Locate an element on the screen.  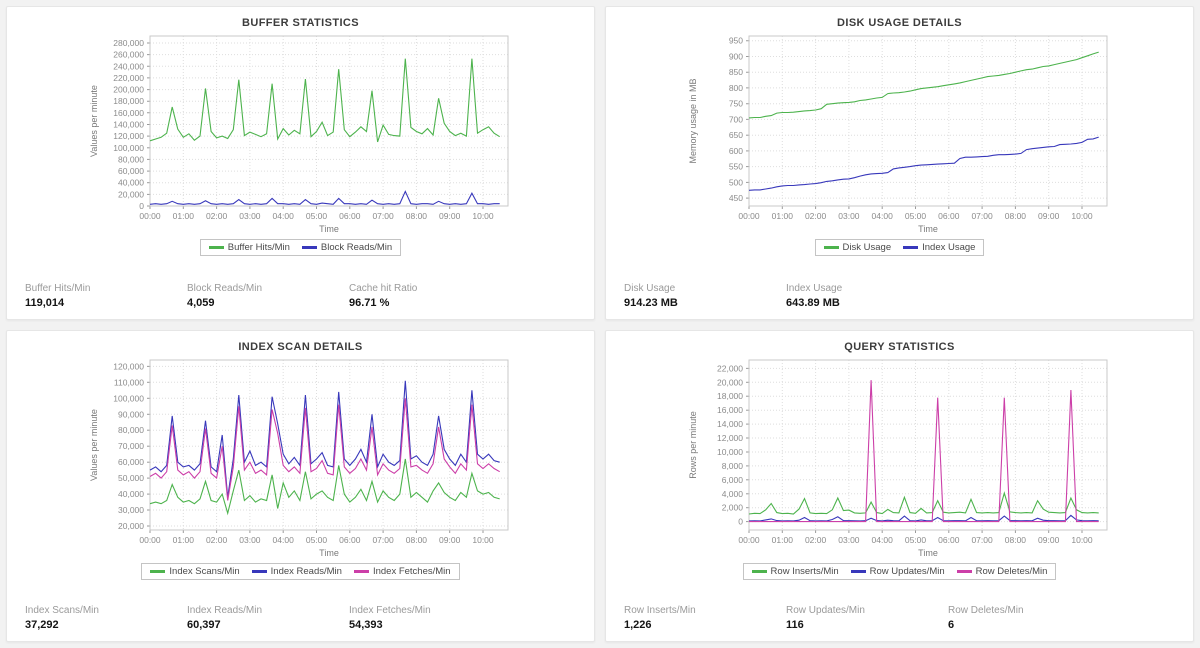
svg-text: 750 is located at coordinates (735, 104).